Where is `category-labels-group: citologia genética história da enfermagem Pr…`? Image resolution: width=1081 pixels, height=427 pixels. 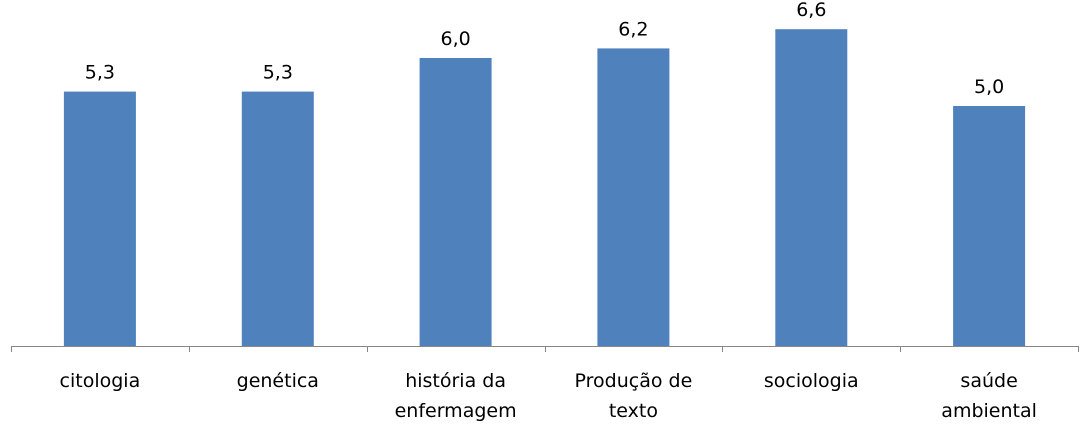
category-labels-group: citologia genética história da enfermagem Pr… is located at coordinates (548, 396).